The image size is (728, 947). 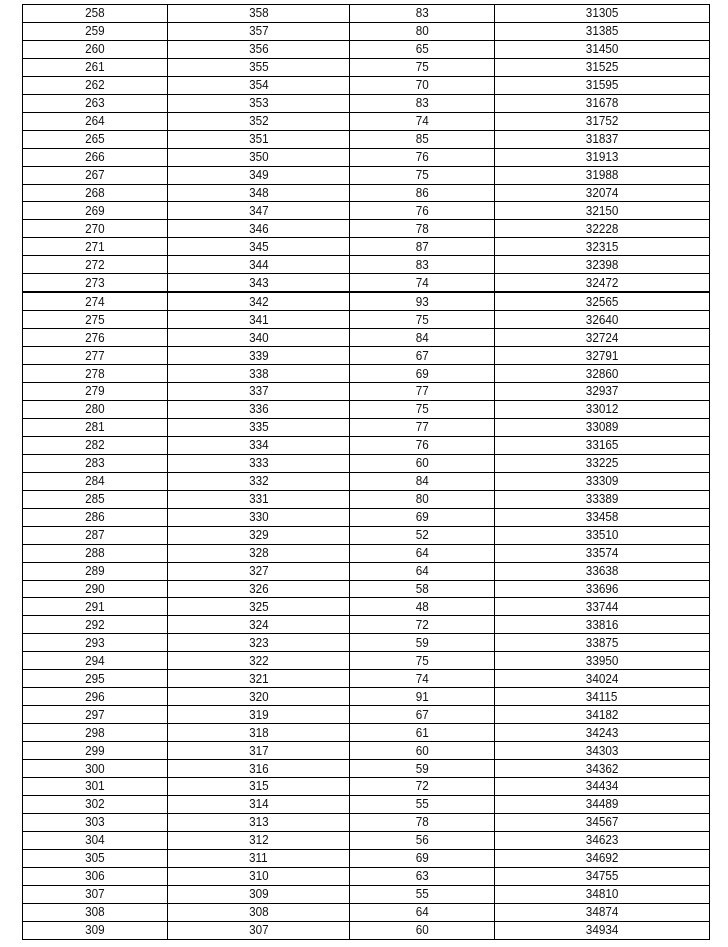 What do you see at coordinates (422, 445) in the screenshot?
I see `cell-text: 76` at bounding box center [422, 445].